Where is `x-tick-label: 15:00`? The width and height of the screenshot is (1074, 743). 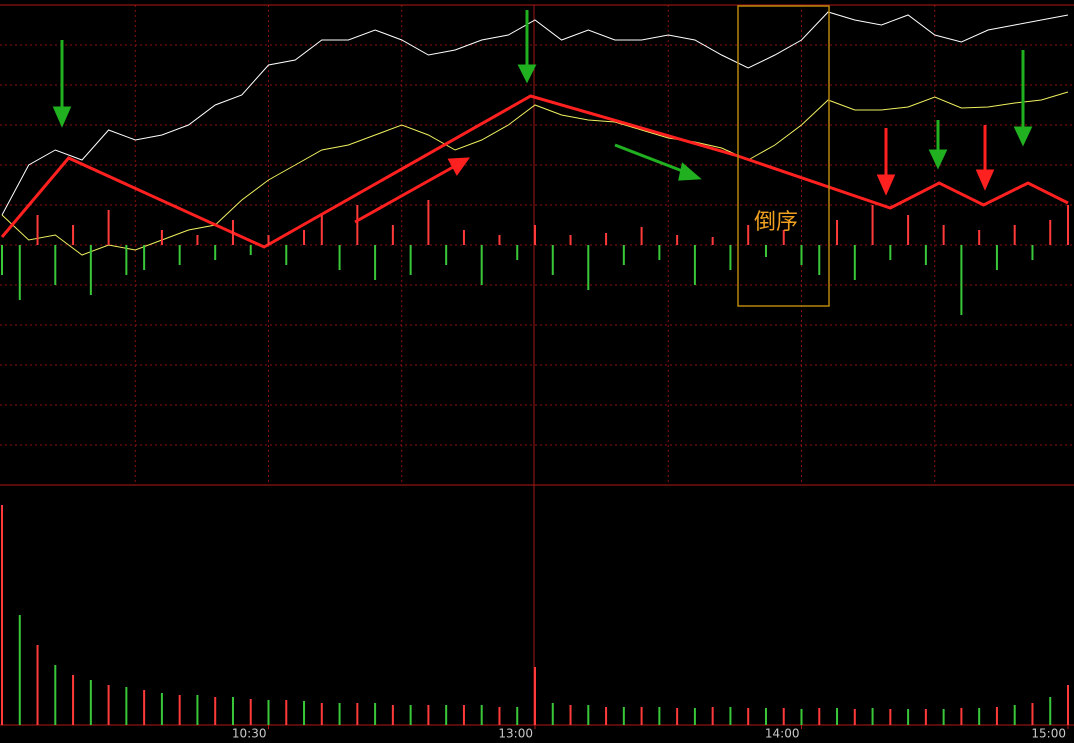
x-tick-label: 15:00 is located at coordinates (1048, 734).